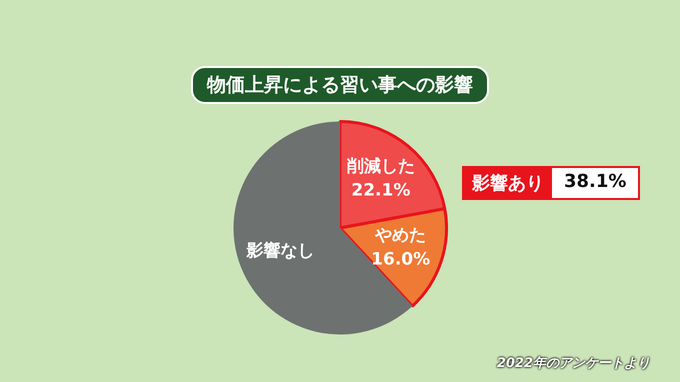 This screenshot has width=680, height=382. I want to click on text: 2022年のアンケートより, so click(573, 363).